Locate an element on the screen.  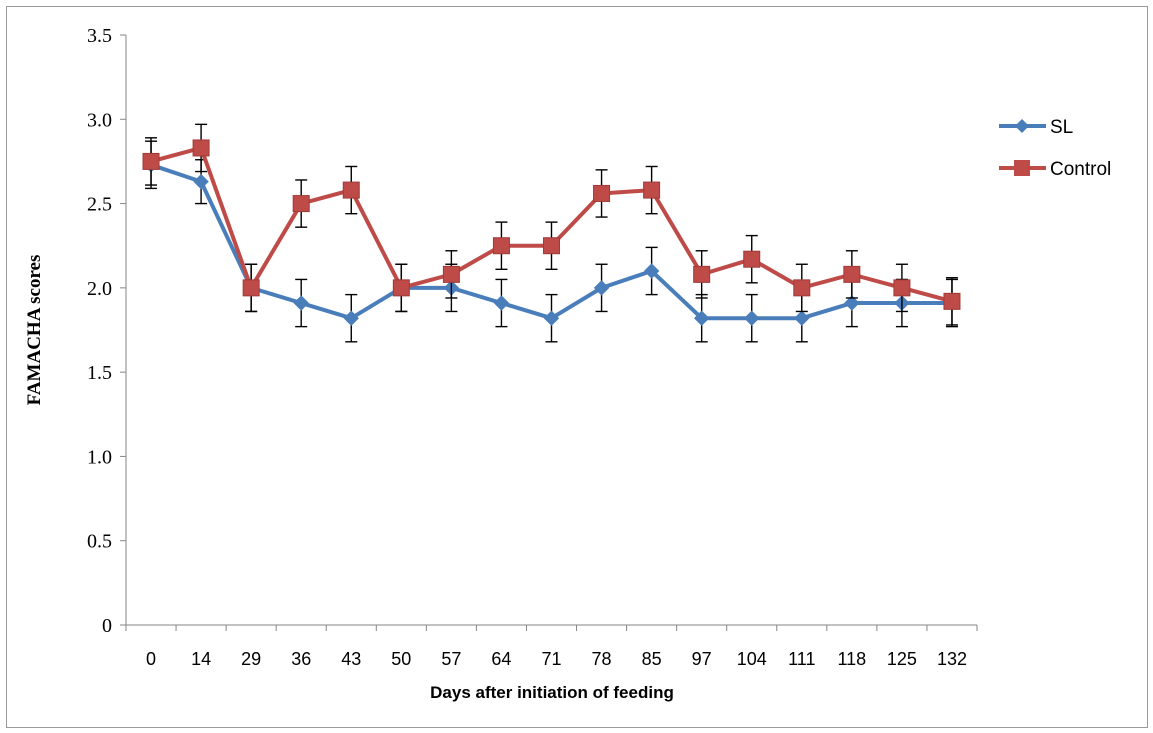
x-tick-label: 71 is located at coordinates (551, 659).